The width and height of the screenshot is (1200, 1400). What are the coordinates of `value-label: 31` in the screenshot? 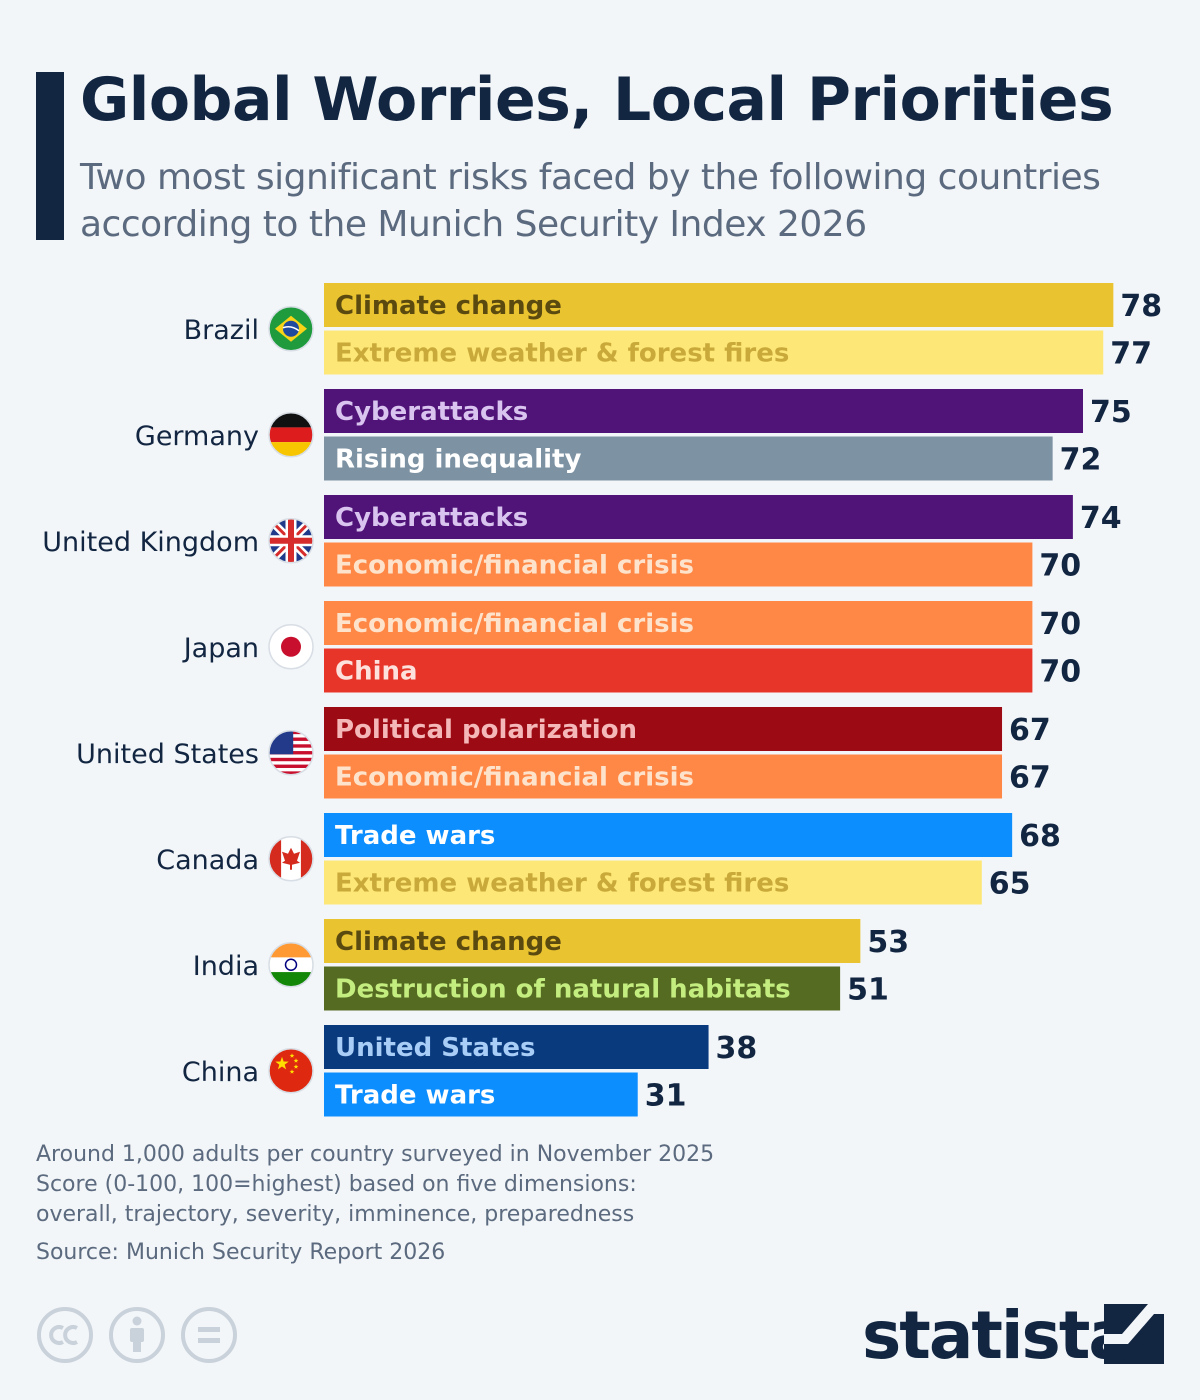 It's located at (666, 1096).